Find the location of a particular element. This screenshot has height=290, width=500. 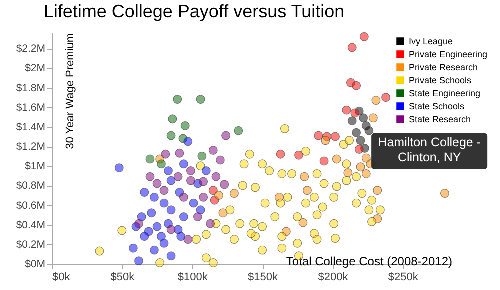

y-tick-label: $0M is located at coordinates (35, 264).